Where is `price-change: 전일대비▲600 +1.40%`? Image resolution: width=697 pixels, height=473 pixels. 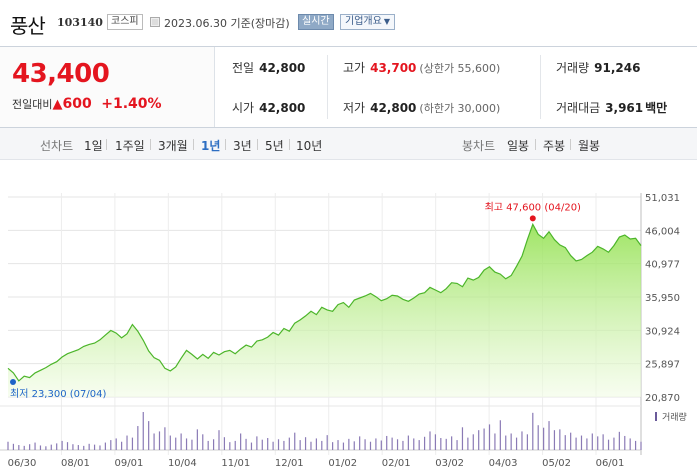 price-change: 전일대비▲600 +1.40% is located at coordinates (87, 104).